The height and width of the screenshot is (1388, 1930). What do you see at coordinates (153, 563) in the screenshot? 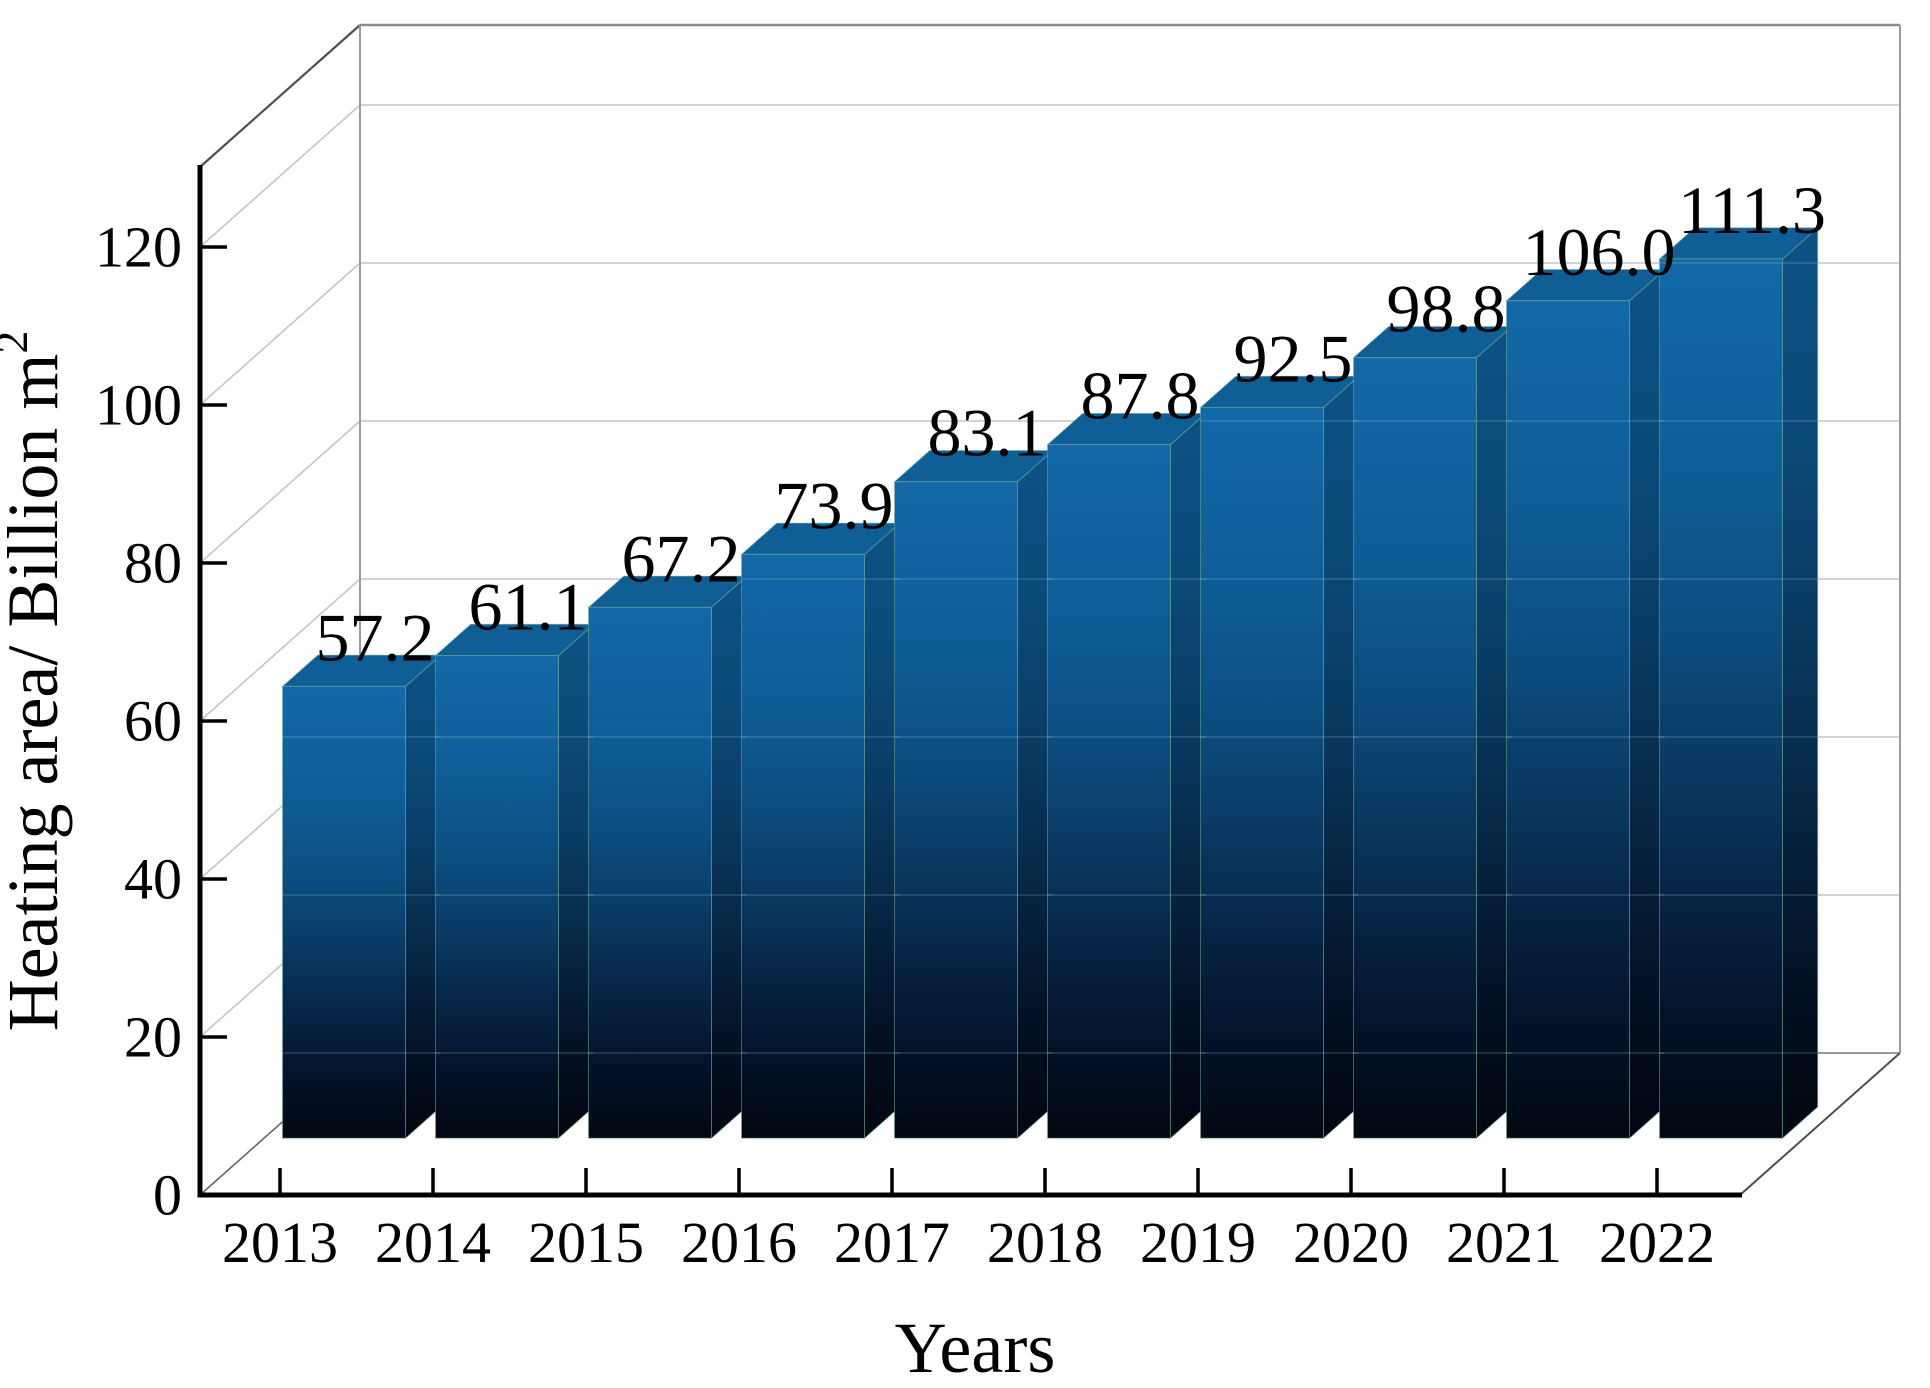
I see `y-tick-label: 80` at bounding box center [153, 563].